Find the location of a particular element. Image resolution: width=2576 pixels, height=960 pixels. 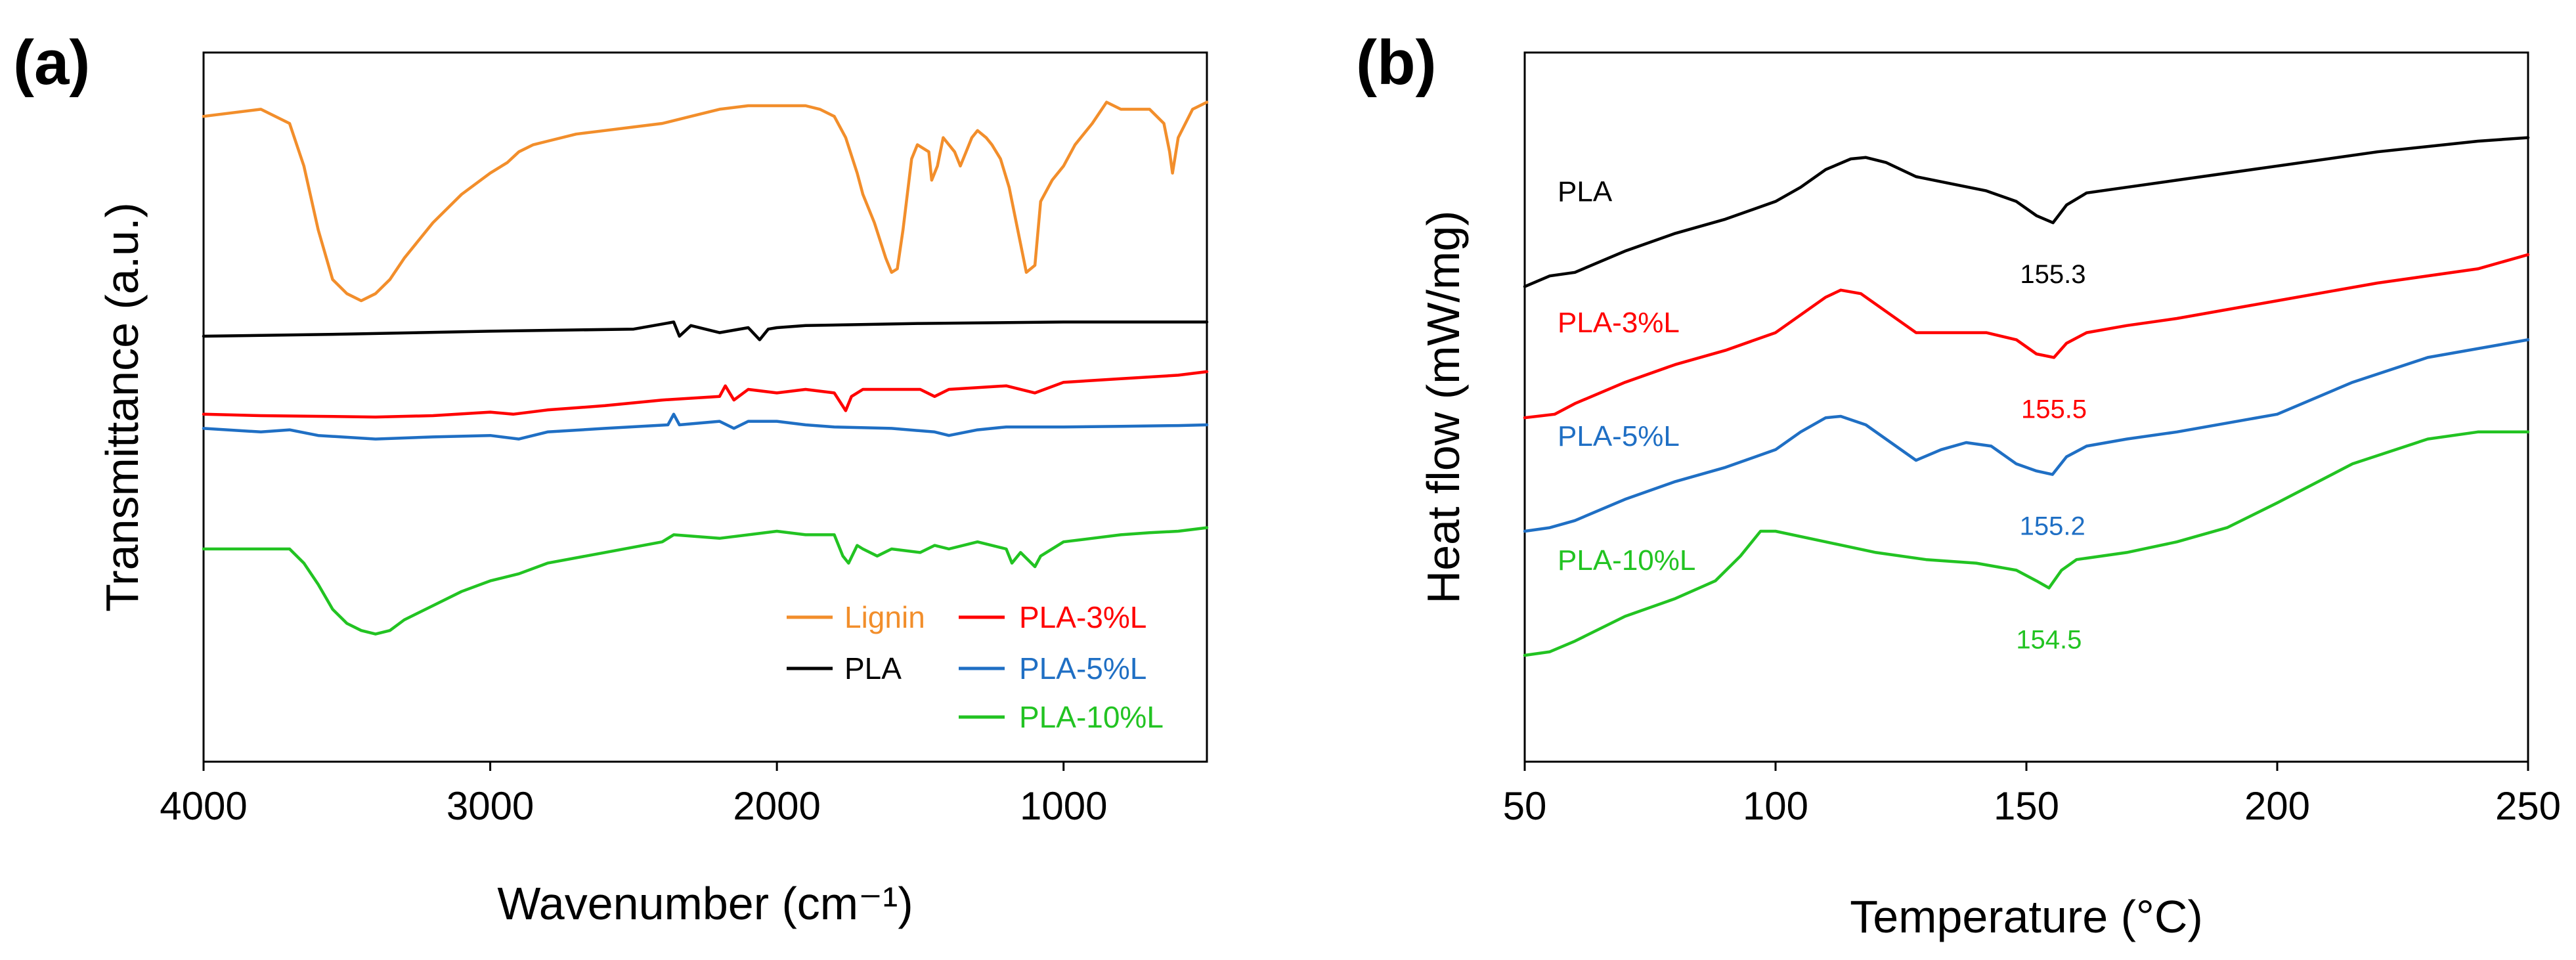

panel-b-x-axis-title: Temperature (°C) is located at coordinates (2027, 916).